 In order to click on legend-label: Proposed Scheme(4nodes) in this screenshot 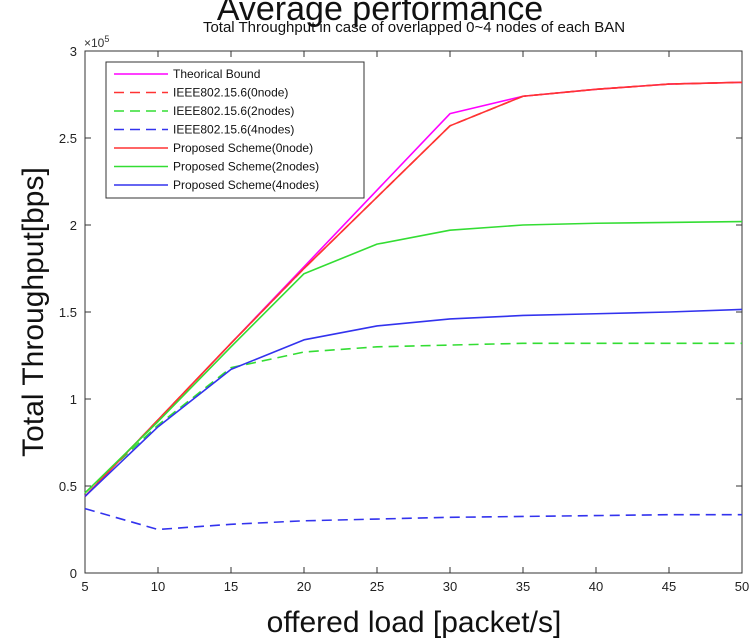, I will do `click(246, 185)`.